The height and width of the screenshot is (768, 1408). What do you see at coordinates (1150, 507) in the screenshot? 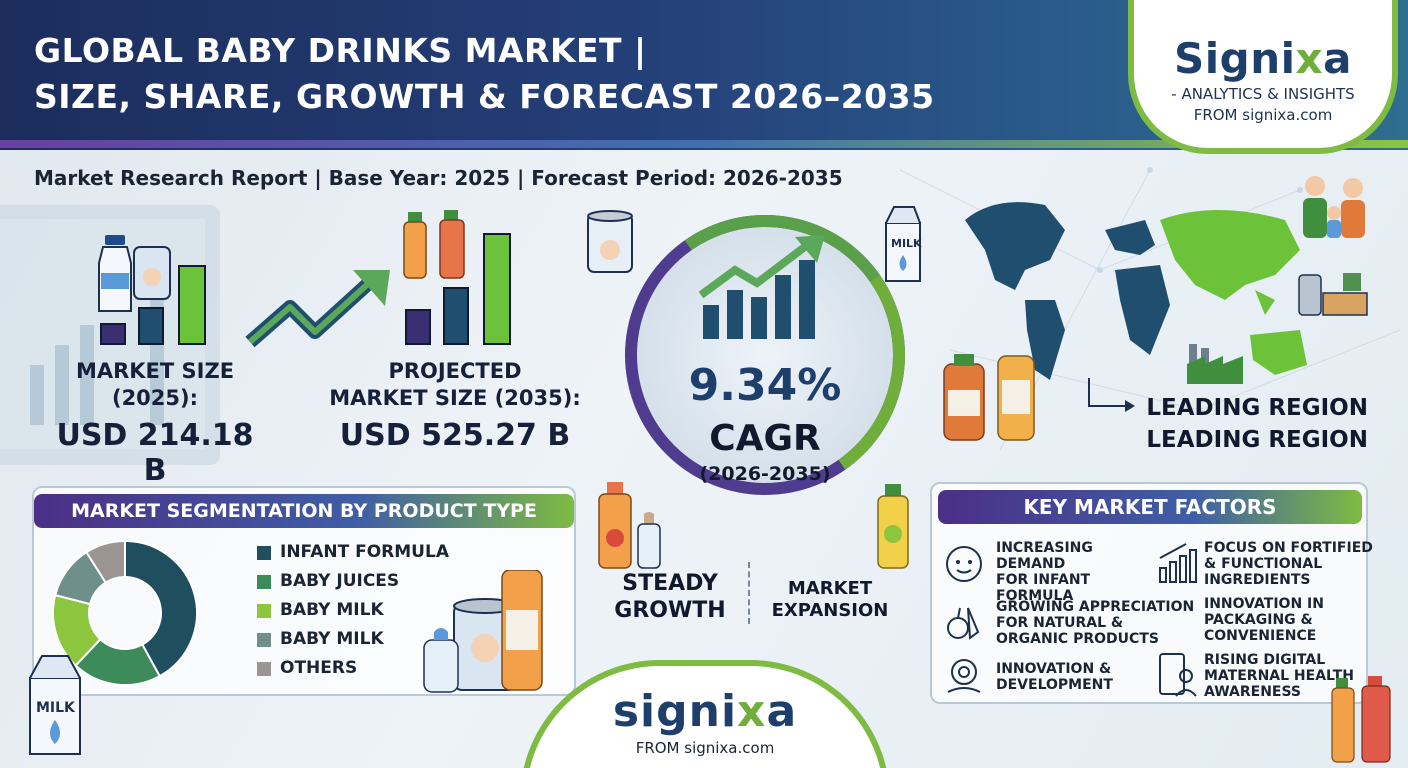
I see `key-factors-title: KEY MARKET FACTORS` at bounding box center [1150, 507].